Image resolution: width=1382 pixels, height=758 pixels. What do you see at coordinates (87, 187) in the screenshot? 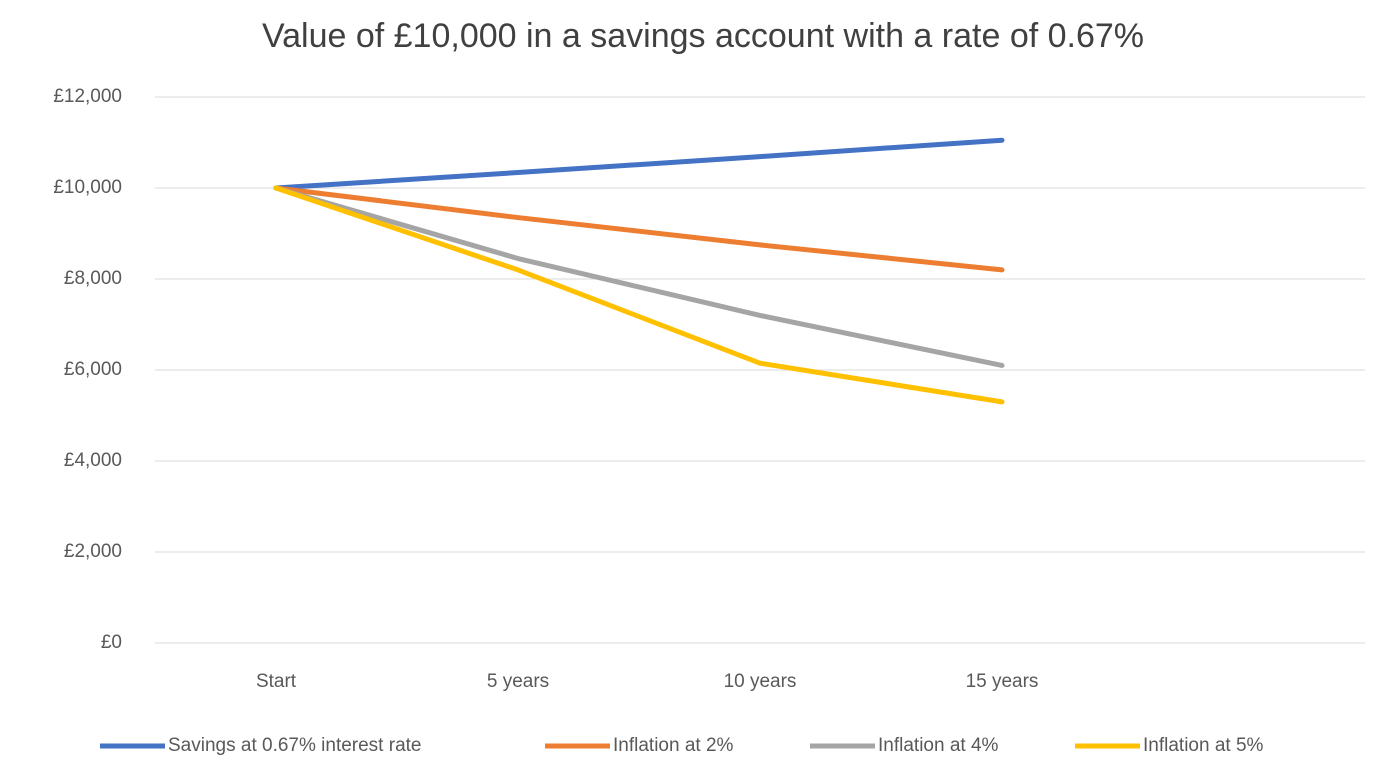
I see `y-tick-label: £10,000` at bounding box center [87, 187].